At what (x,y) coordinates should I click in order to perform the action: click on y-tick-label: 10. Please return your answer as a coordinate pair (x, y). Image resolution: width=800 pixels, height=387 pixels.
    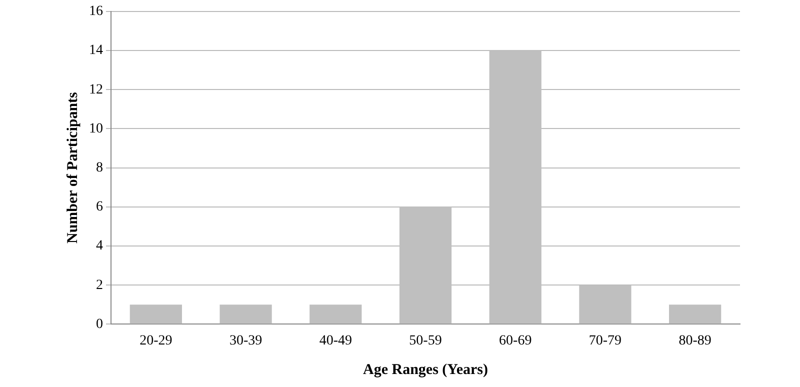
    Looking at the image, I should click on (96, 128).